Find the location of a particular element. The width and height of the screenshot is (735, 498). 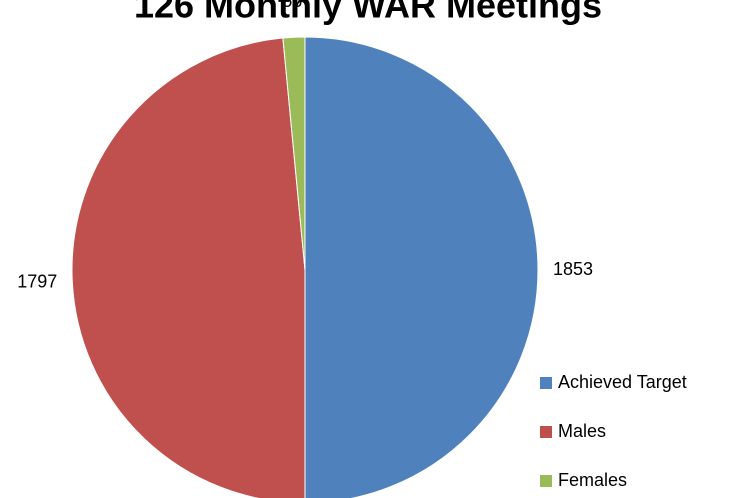

legend-label: Females is located at coordinates (592, 480).